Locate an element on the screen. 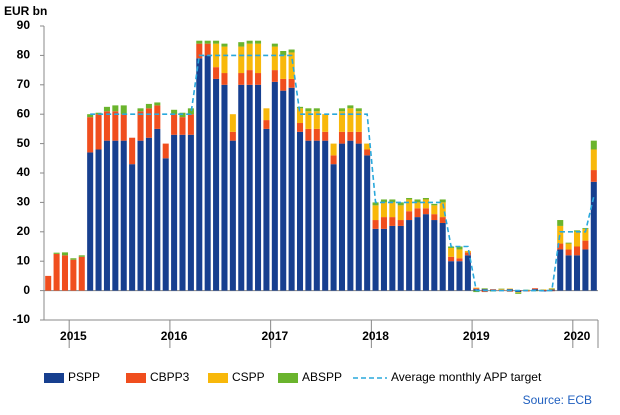 The height and width of the screenshot is (415, 620). y-tick-label: 30 is located at coordinates (24, 202).